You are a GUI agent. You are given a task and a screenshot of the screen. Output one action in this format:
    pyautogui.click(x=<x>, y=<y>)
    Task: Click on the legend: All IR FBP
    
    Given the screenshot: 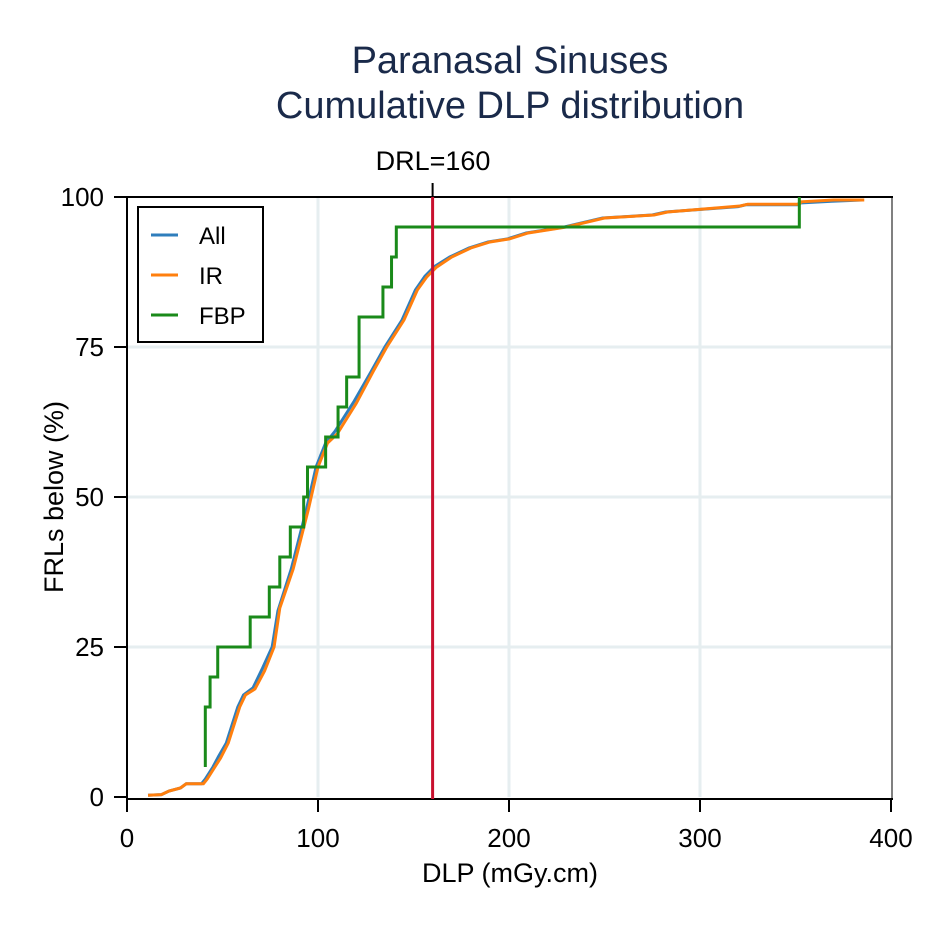 What is the action you would take?
    pyautogui.click(x=200, y=274)
    